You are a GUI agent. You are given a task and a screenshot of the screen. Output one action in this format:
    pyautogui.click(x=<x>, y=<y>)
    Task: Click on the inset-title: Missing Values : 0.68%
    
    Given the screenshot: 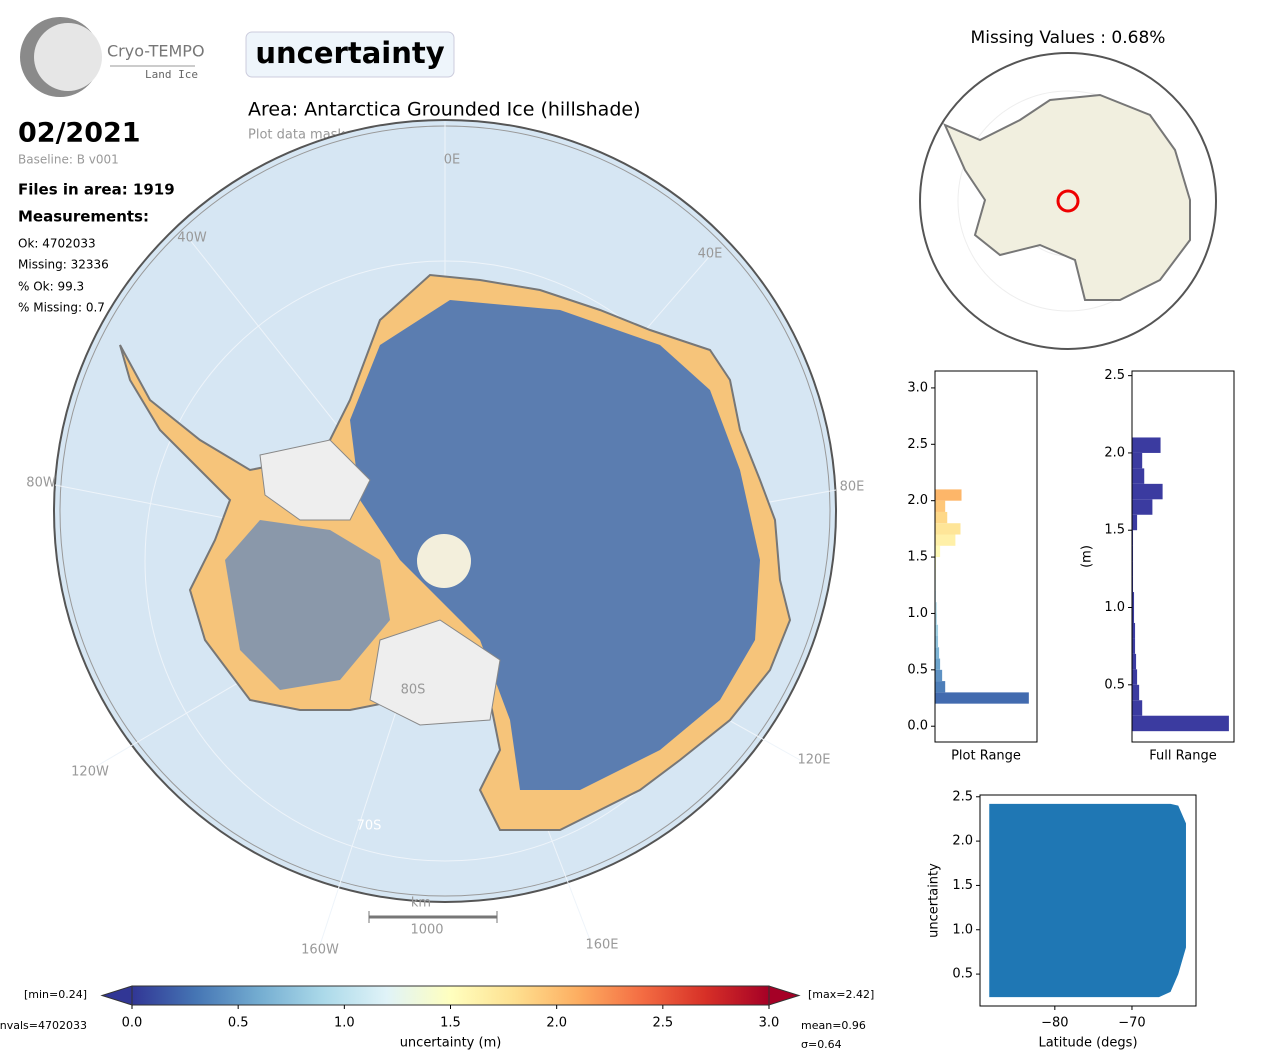 What is the action you would take?
    pyautogui.click(x=1068, y=38)
    